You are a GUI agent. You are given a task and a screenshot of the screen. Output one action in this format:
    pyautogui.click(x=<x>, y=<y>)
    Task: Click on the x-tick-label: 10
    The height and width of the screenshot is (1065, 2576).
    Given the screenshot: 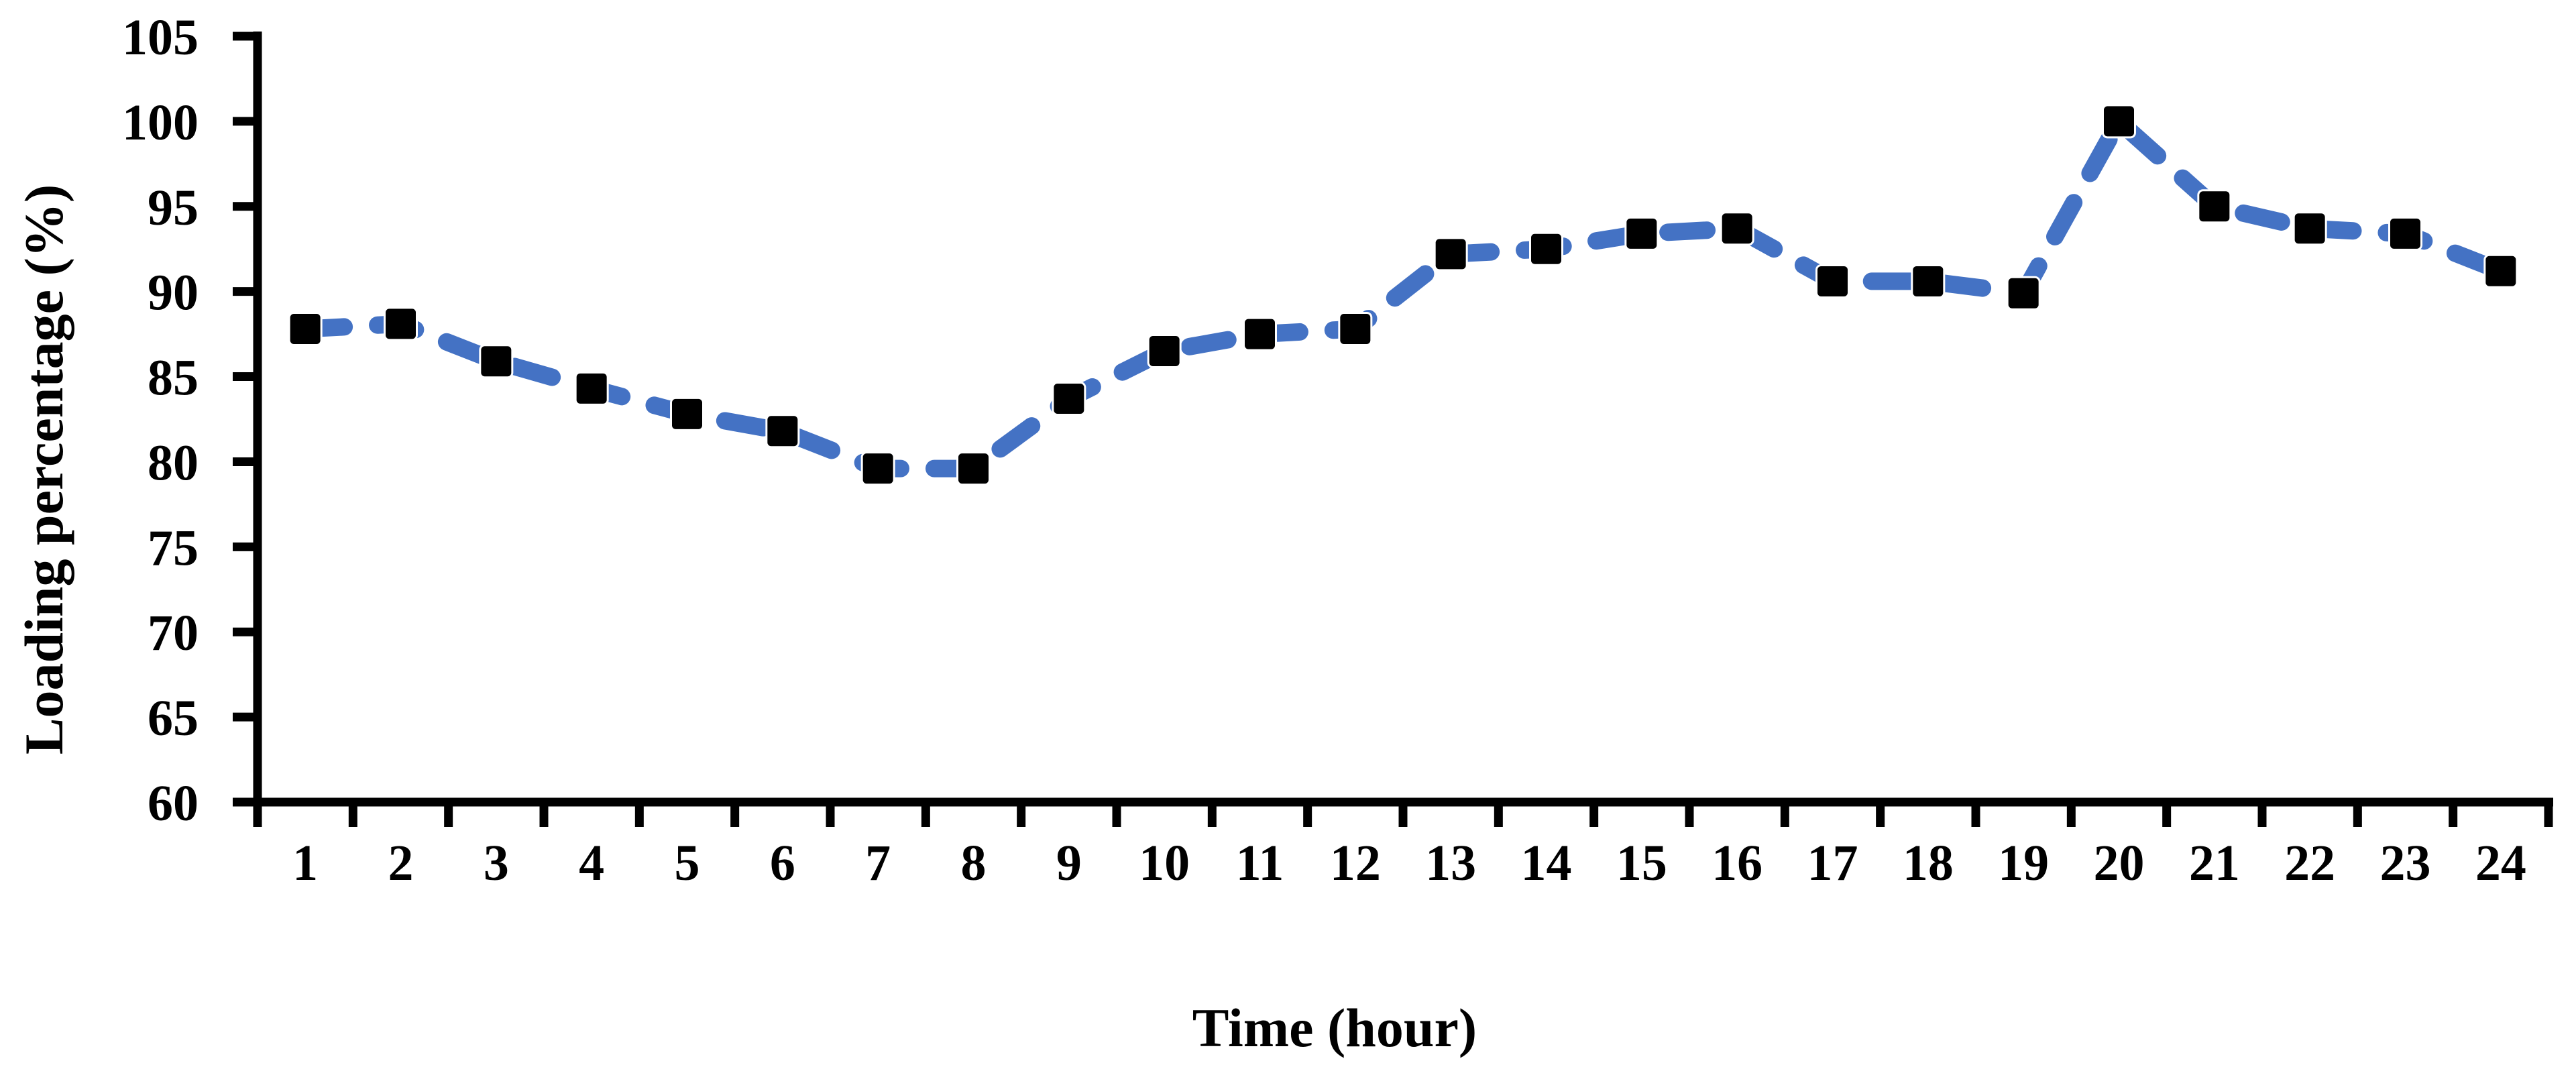 What is the action you would take?
    pyautogui.click(x=1164, y=863)
    